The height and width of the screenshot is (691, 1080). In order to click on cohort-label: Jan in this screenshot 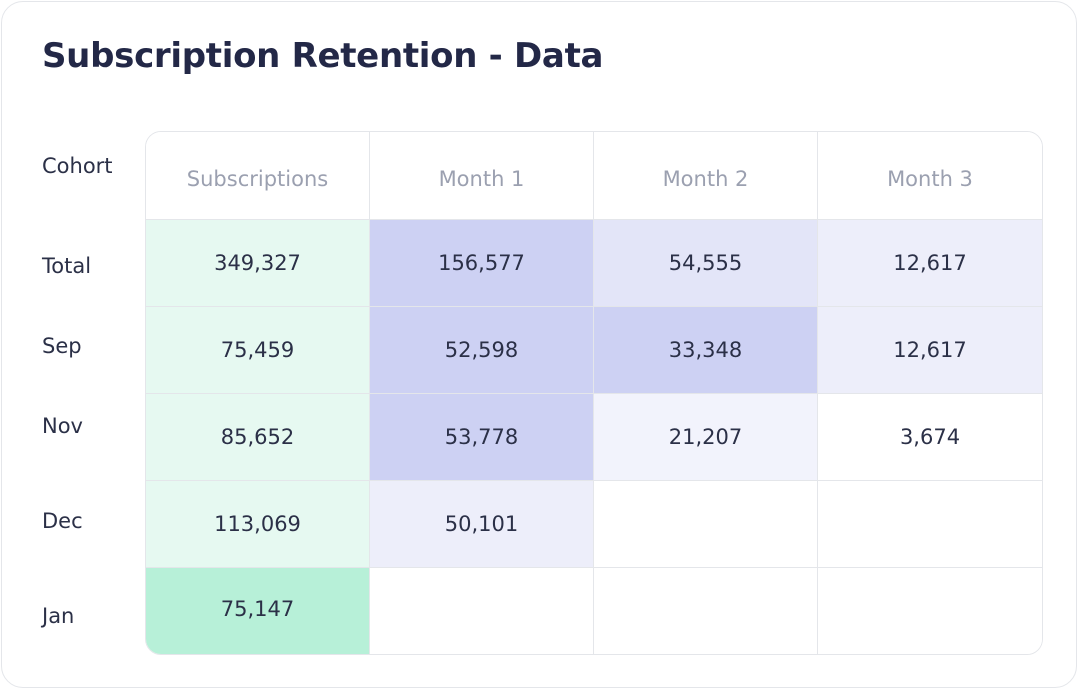, I will do `click(58, 616)`.